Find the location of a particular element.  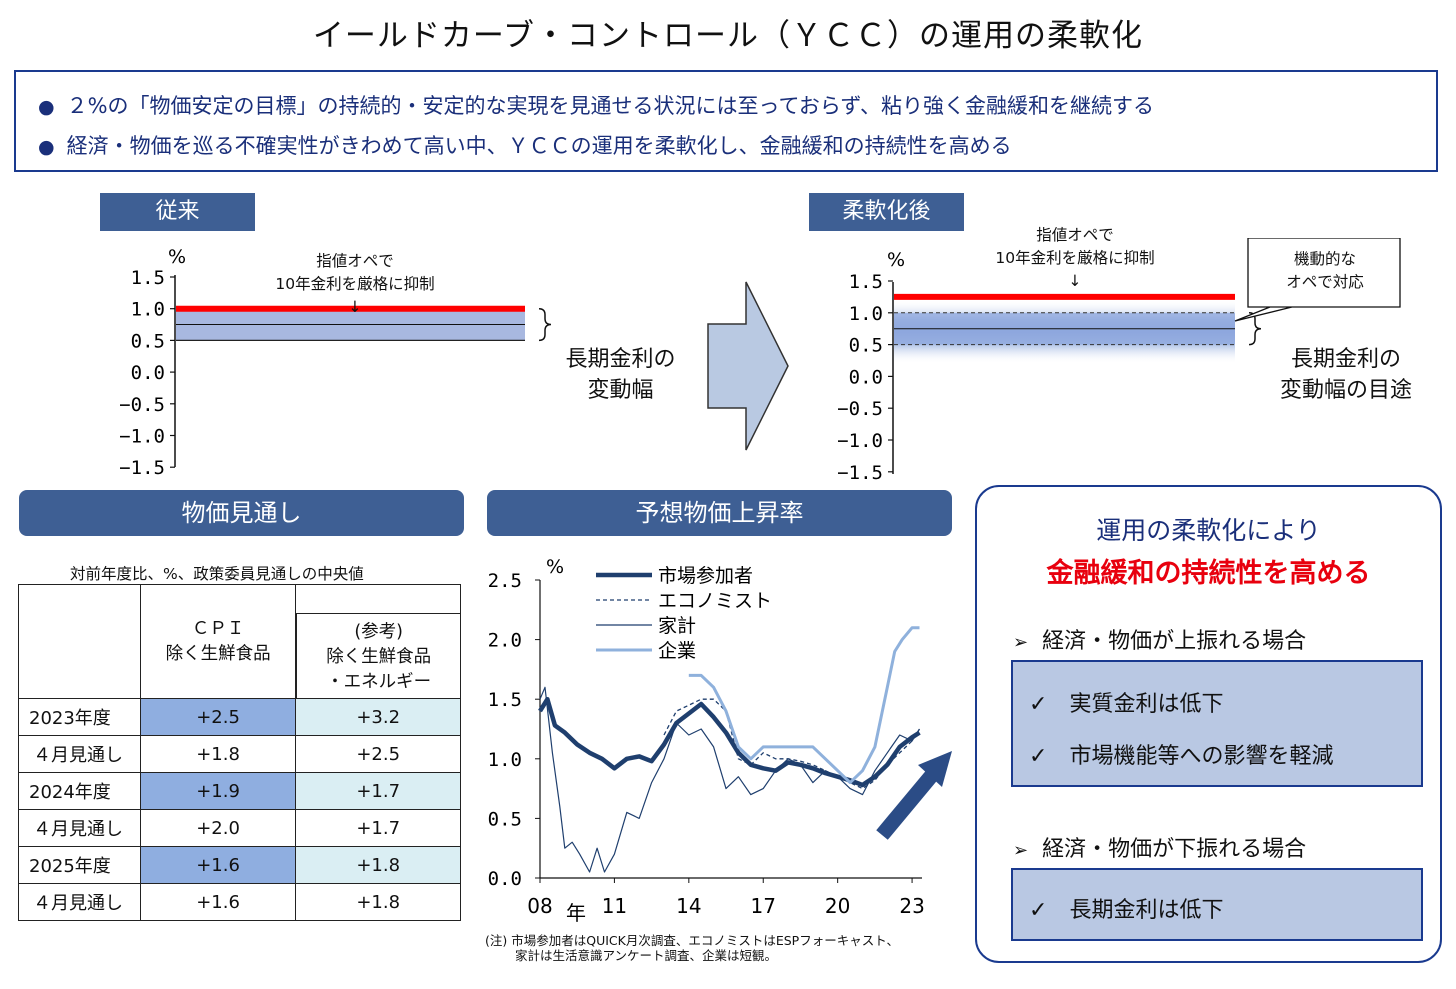

col-core-header: (参考) 除く生鮮食品 ・エネルギー is located at coordinates (378, 641).